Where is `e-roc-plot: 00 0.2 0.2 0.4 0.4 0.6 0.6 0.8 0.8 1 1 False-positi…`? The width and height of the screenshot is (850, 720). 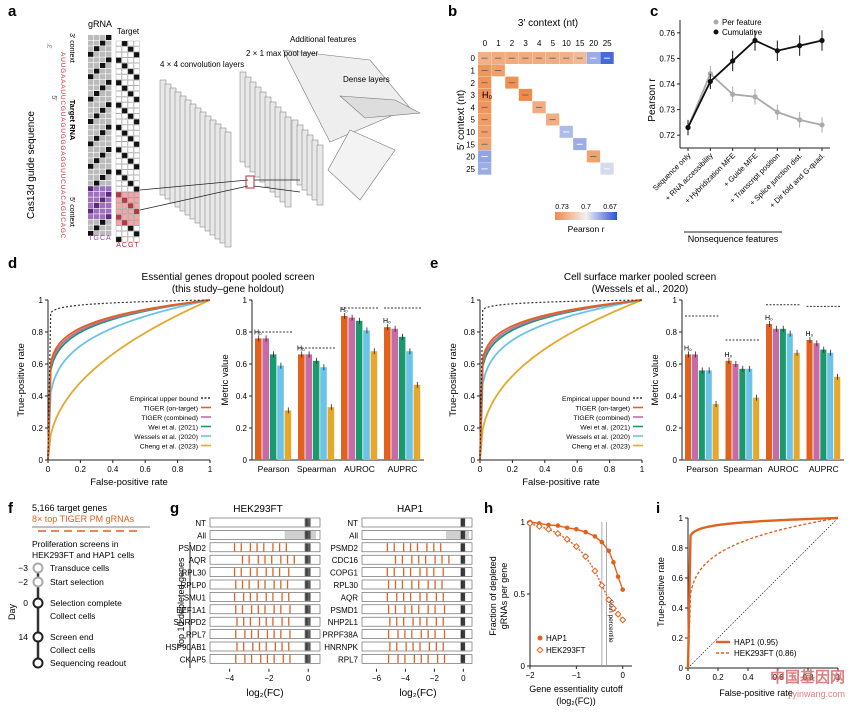
e-roc-plot: 00 0.2 0.2 0.4 0.4 0.6 0.6 0.8 0.8 1 1 False-positi… is located at coordinates (546, 392).